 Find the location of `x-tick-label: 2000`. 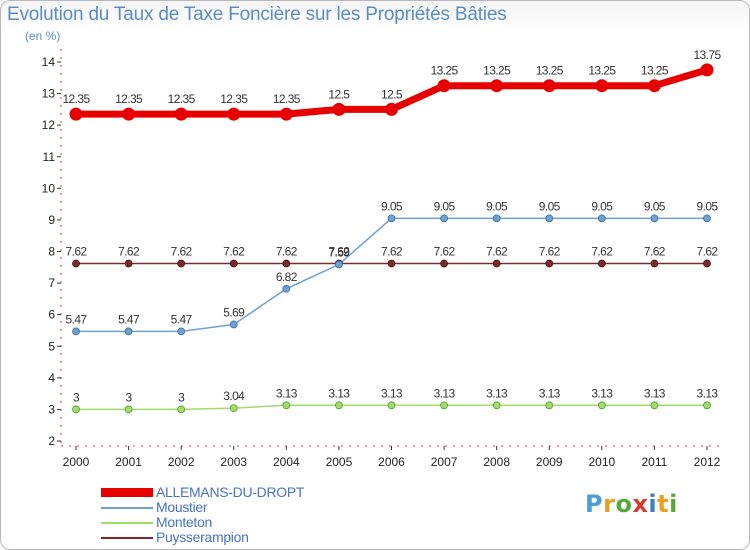

x-tick-label: 2000 is located at coordinates (76, 462).